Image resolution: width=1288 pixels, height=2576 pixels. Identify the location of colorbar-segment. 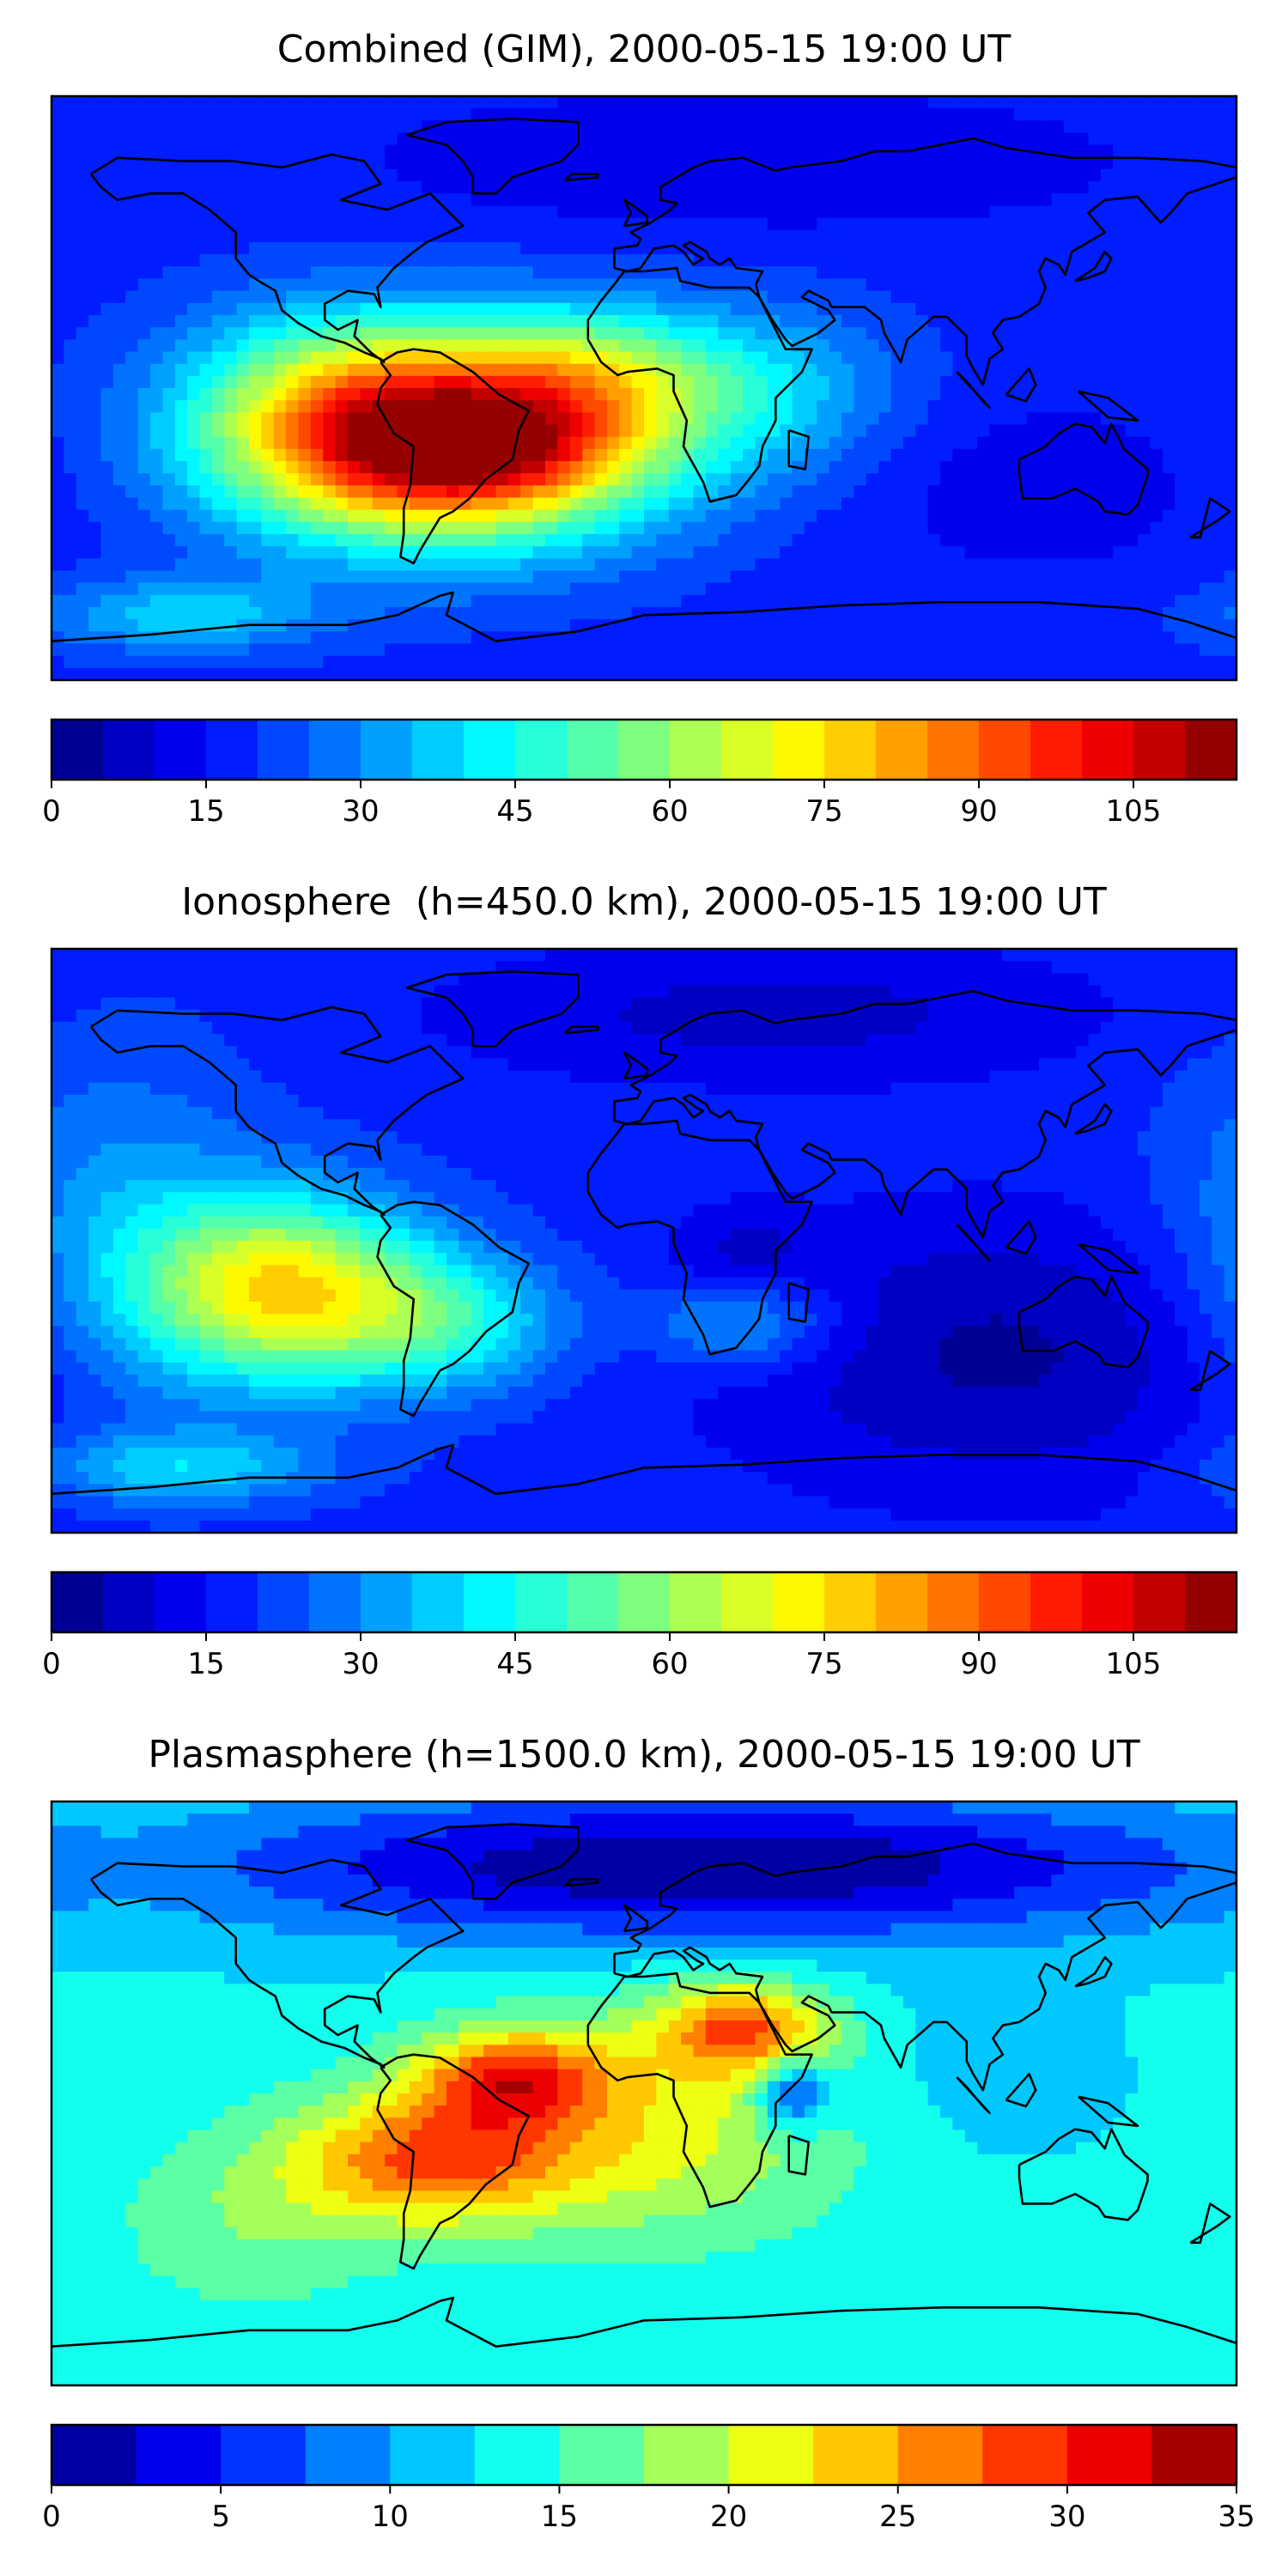
(1159, 750).